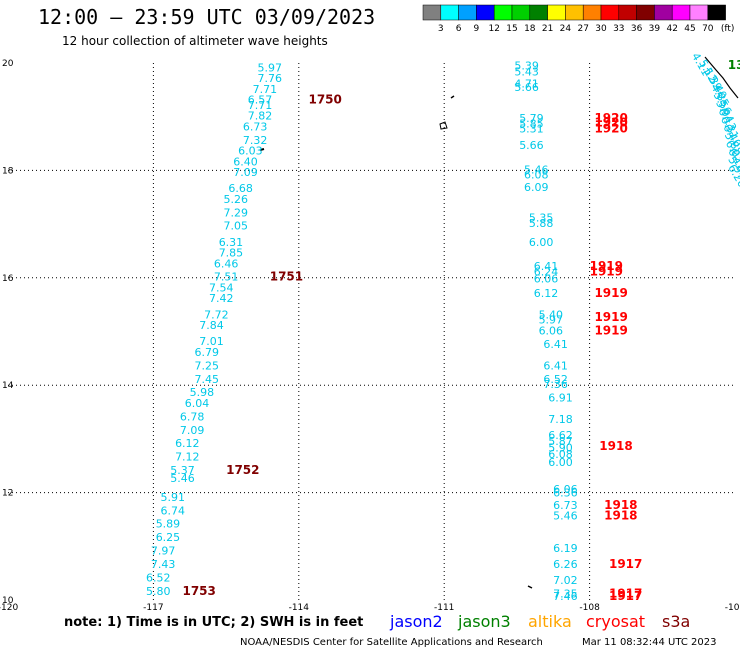  I want to click on swh-point-east: 7.18, so click(560, 419).